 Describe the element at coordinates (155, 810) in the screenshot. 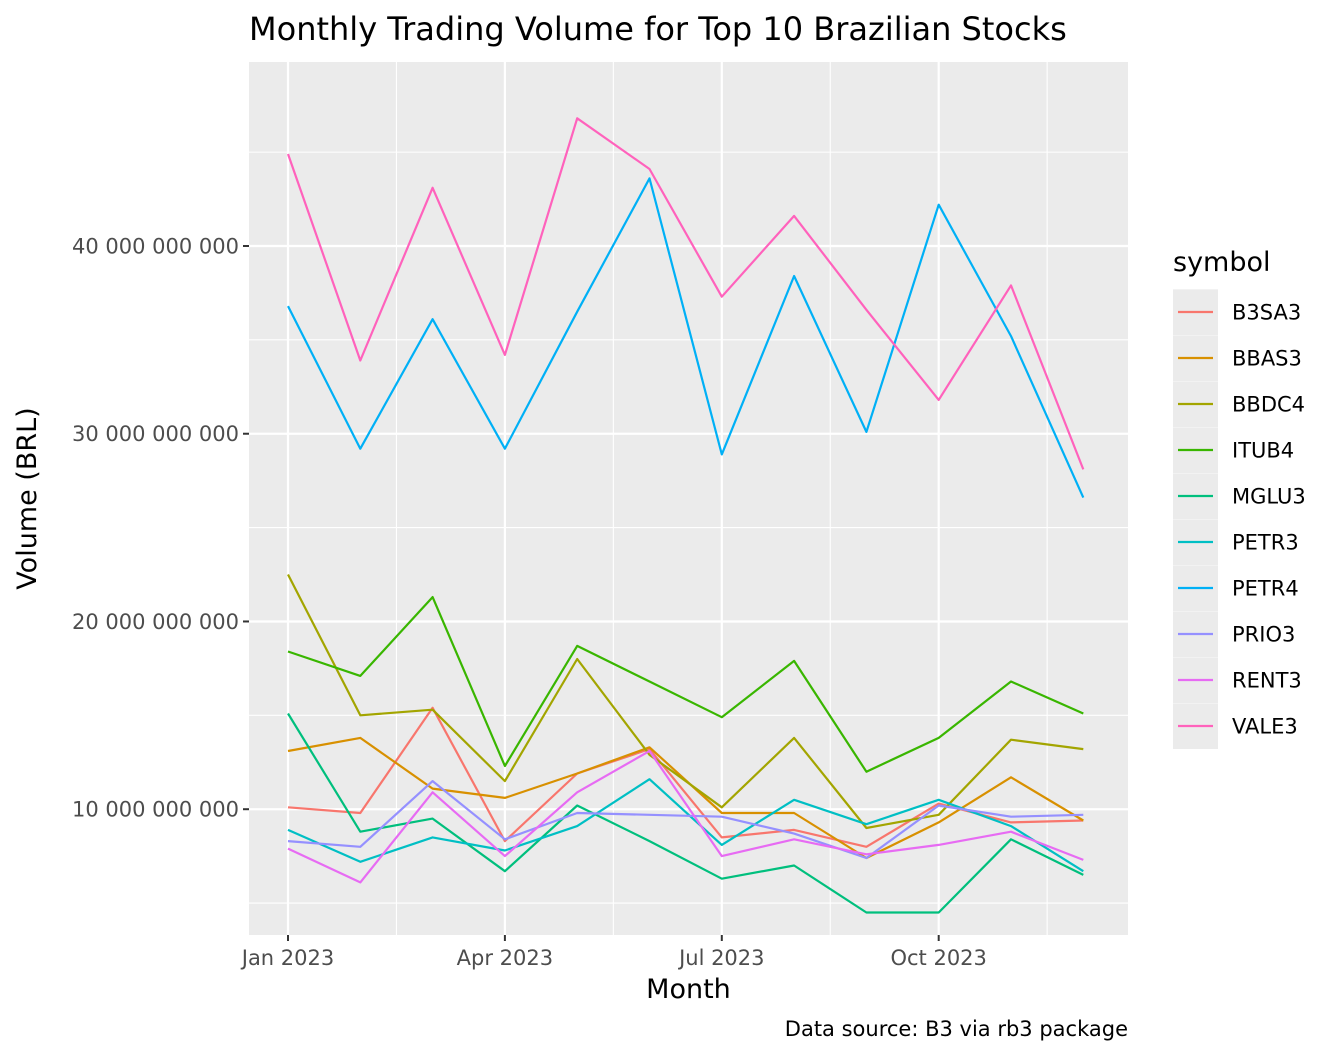

I see `y-tick-label: 10 000 000 000` at that location.